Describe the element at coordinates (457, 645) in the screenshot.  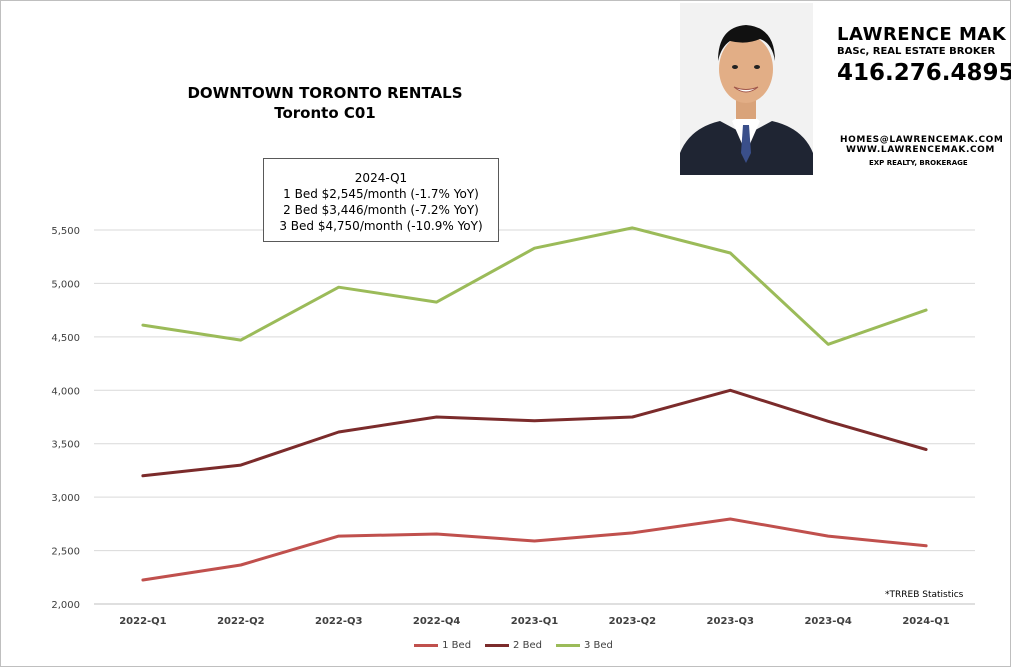
I see `legend-label-1-bed: 1 Bed` at that location.